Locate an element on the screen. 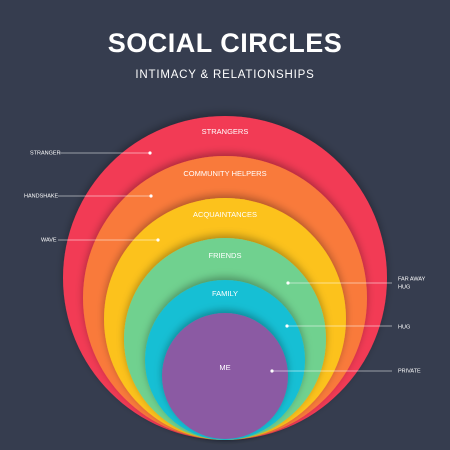 The height and width of the screenshot is (450, 450). annotation: HANDSHAKE is located at coordinates (41, 196).